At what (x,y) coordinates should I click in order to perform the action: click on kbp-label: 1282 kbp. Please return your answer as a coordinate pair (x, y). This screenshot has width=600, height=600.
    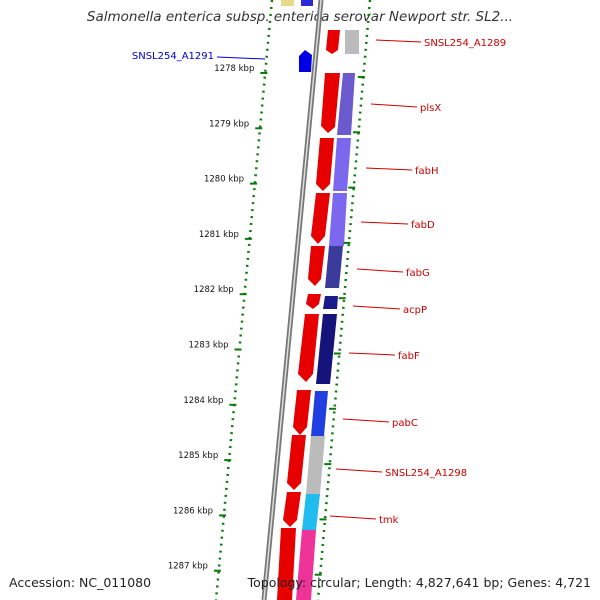
    Looking at the image, I should click on (214, 290).